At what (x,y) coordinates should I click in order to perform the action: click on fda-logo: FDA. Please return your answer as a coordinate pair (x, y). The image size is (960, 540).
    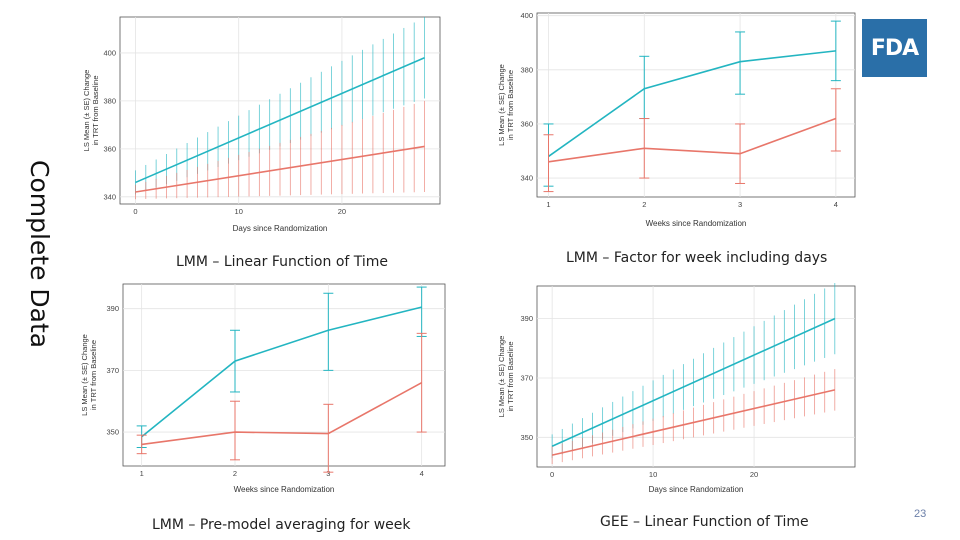
    Looking at the image, I should click on (894, 48).